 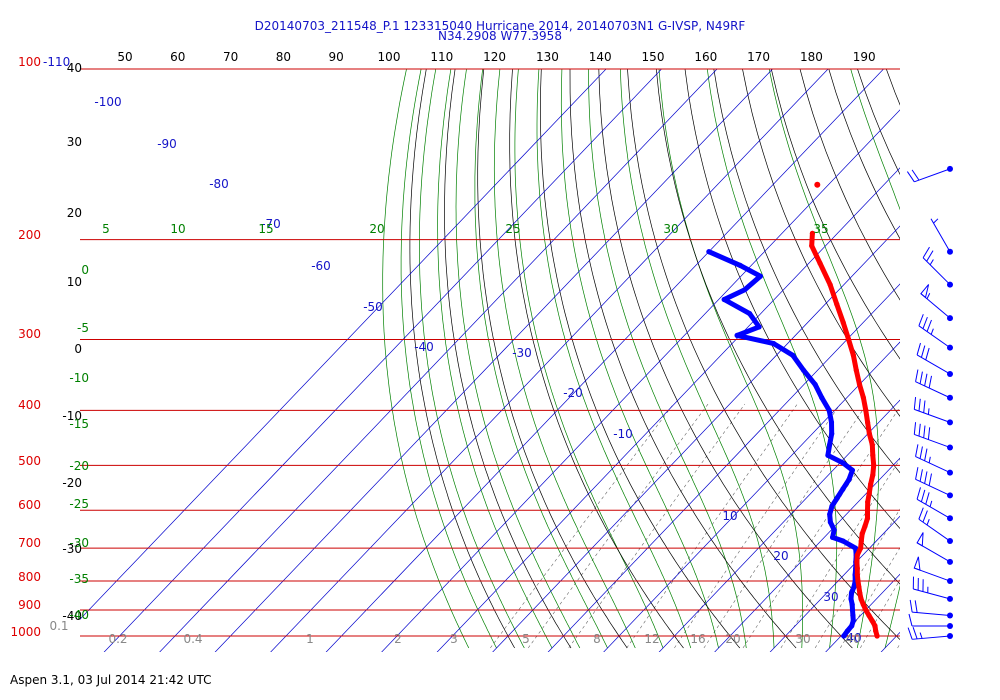 I want to click on left-temp-label: -30, so click(x=72, y=549).